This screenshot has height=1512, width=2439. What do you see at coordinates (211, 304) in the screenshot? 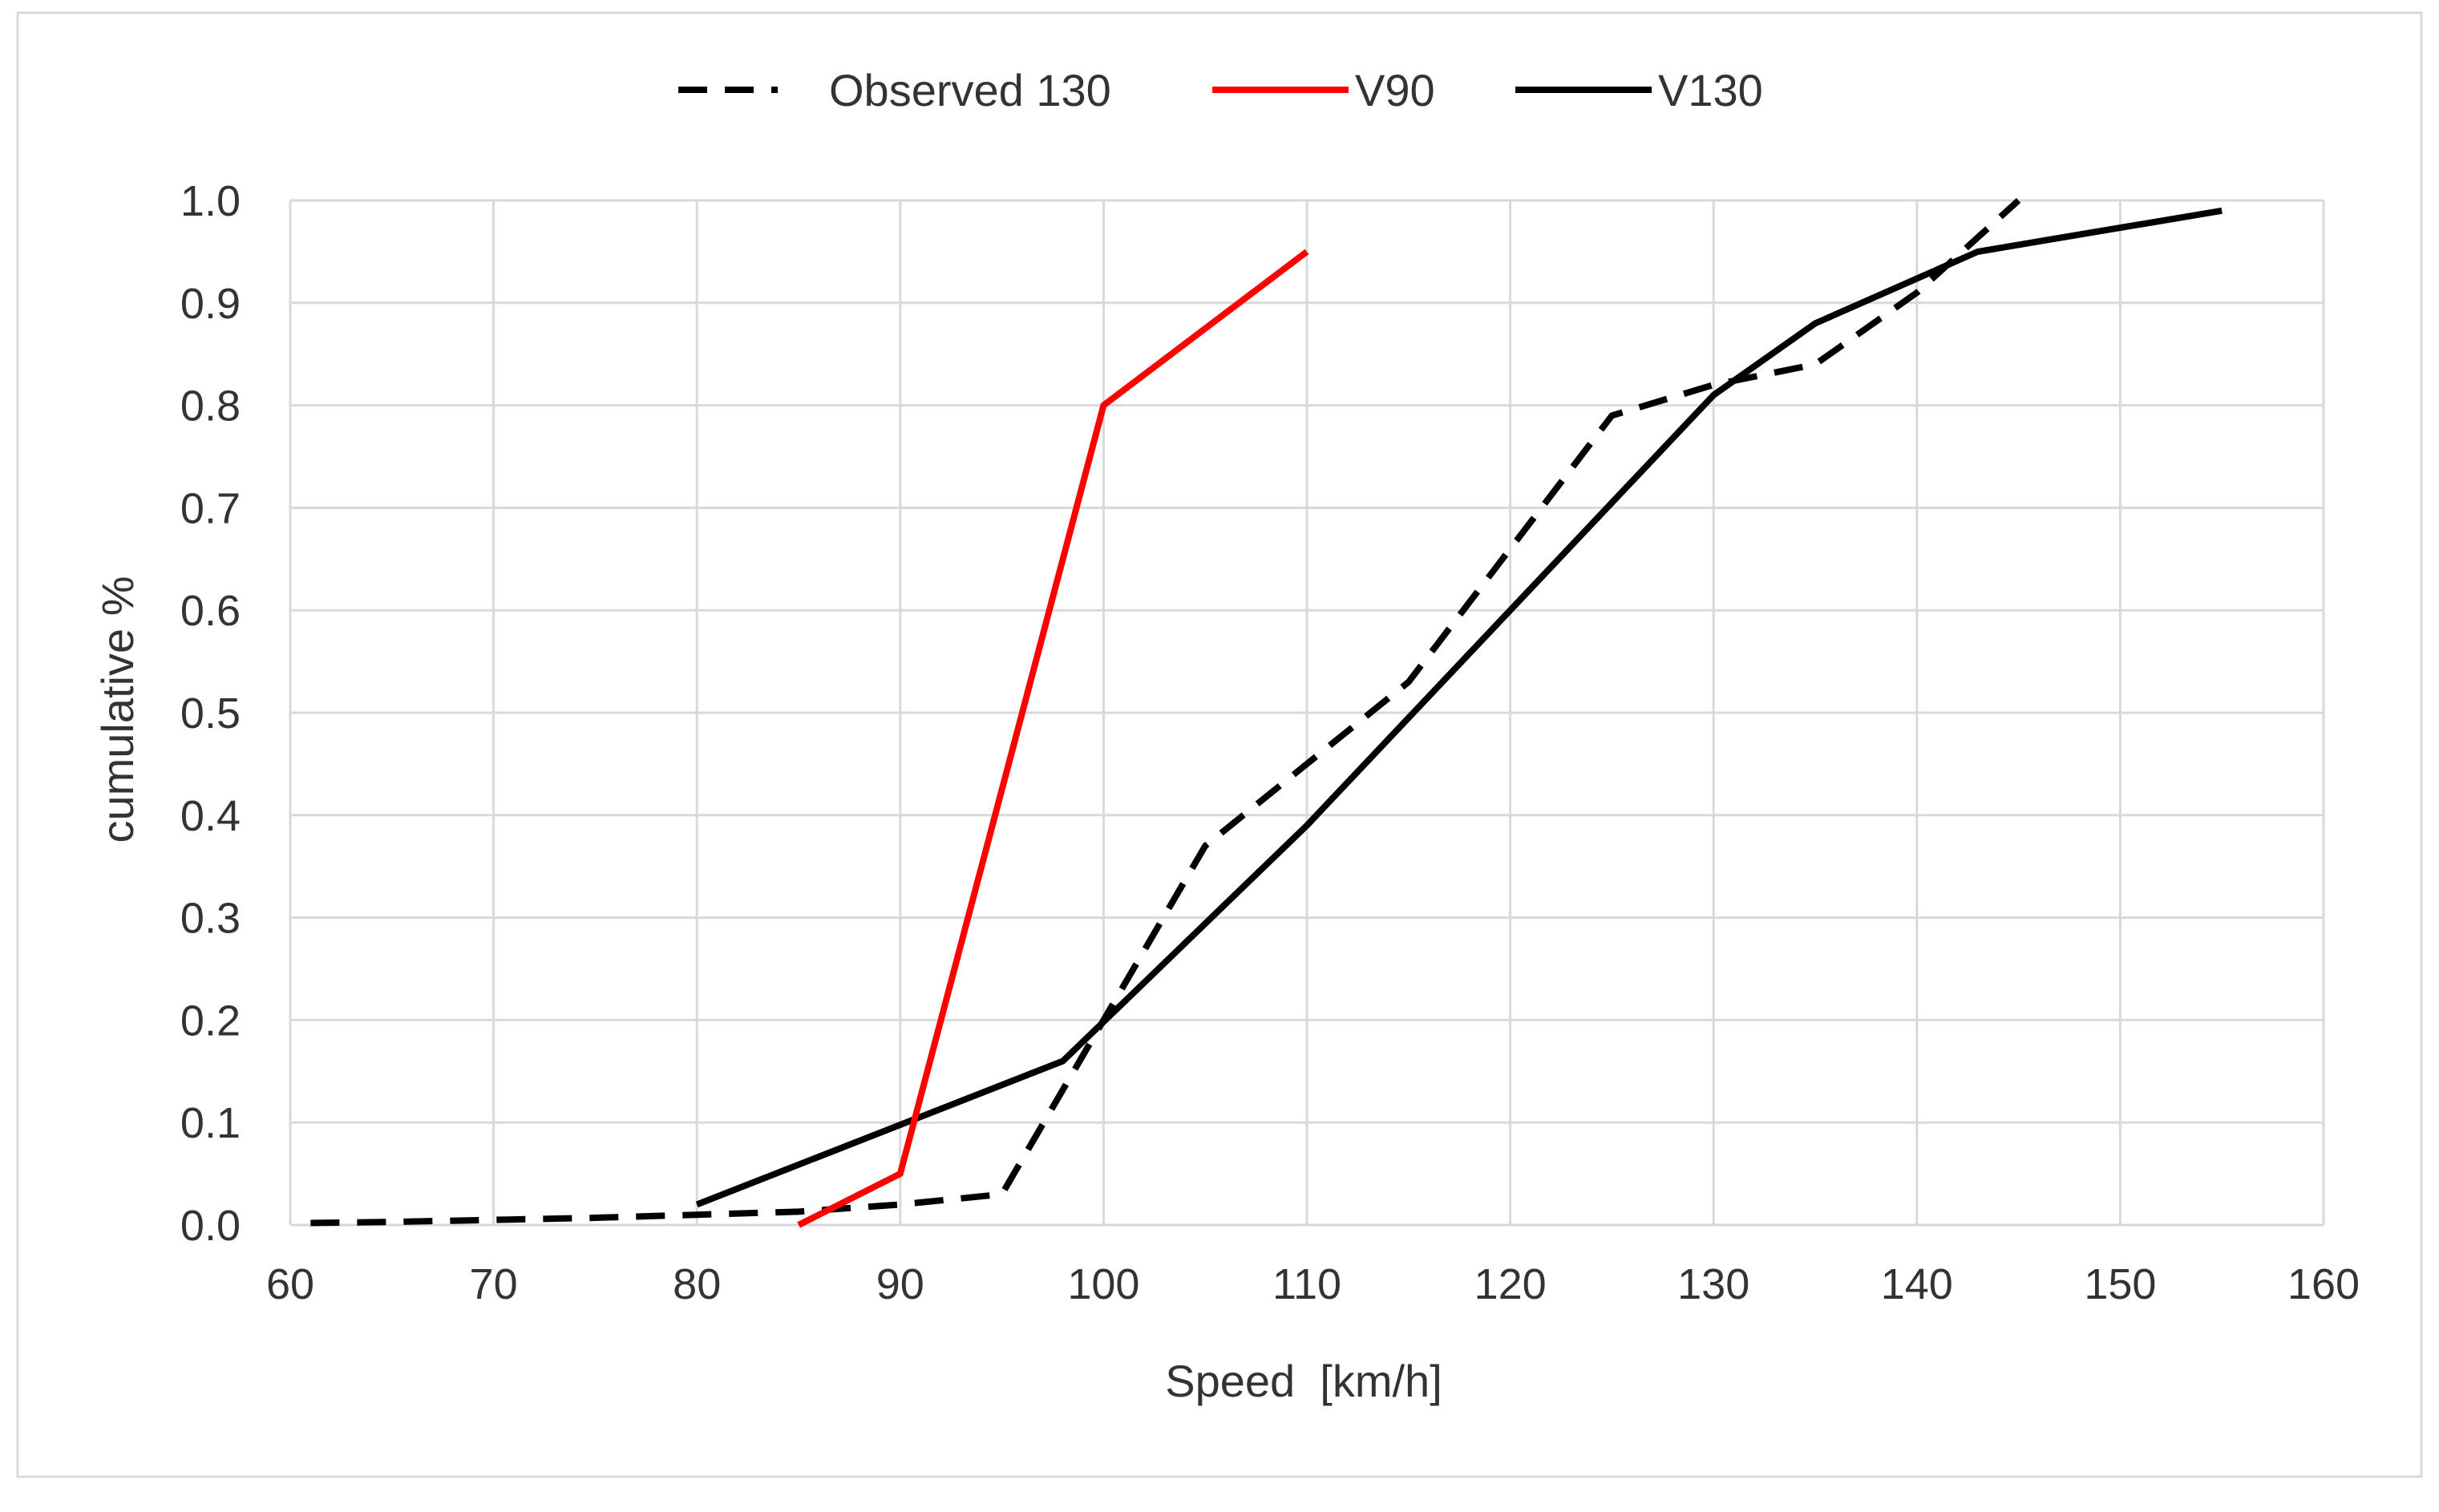
I see `y-tick-label: 0.9` at bounding box center [211, 304].